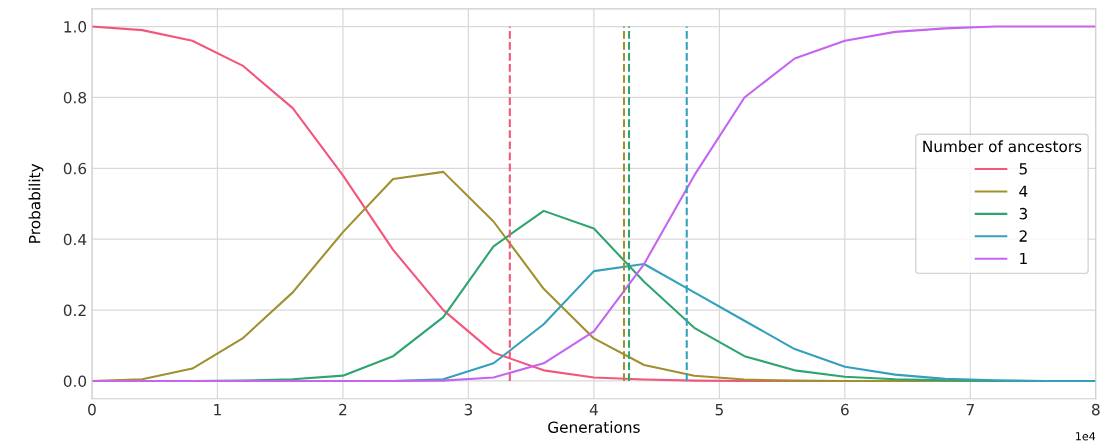  Describe the element at coordinates (1023, 191) in the screenshot. I see `legend-label: 4` at that location.